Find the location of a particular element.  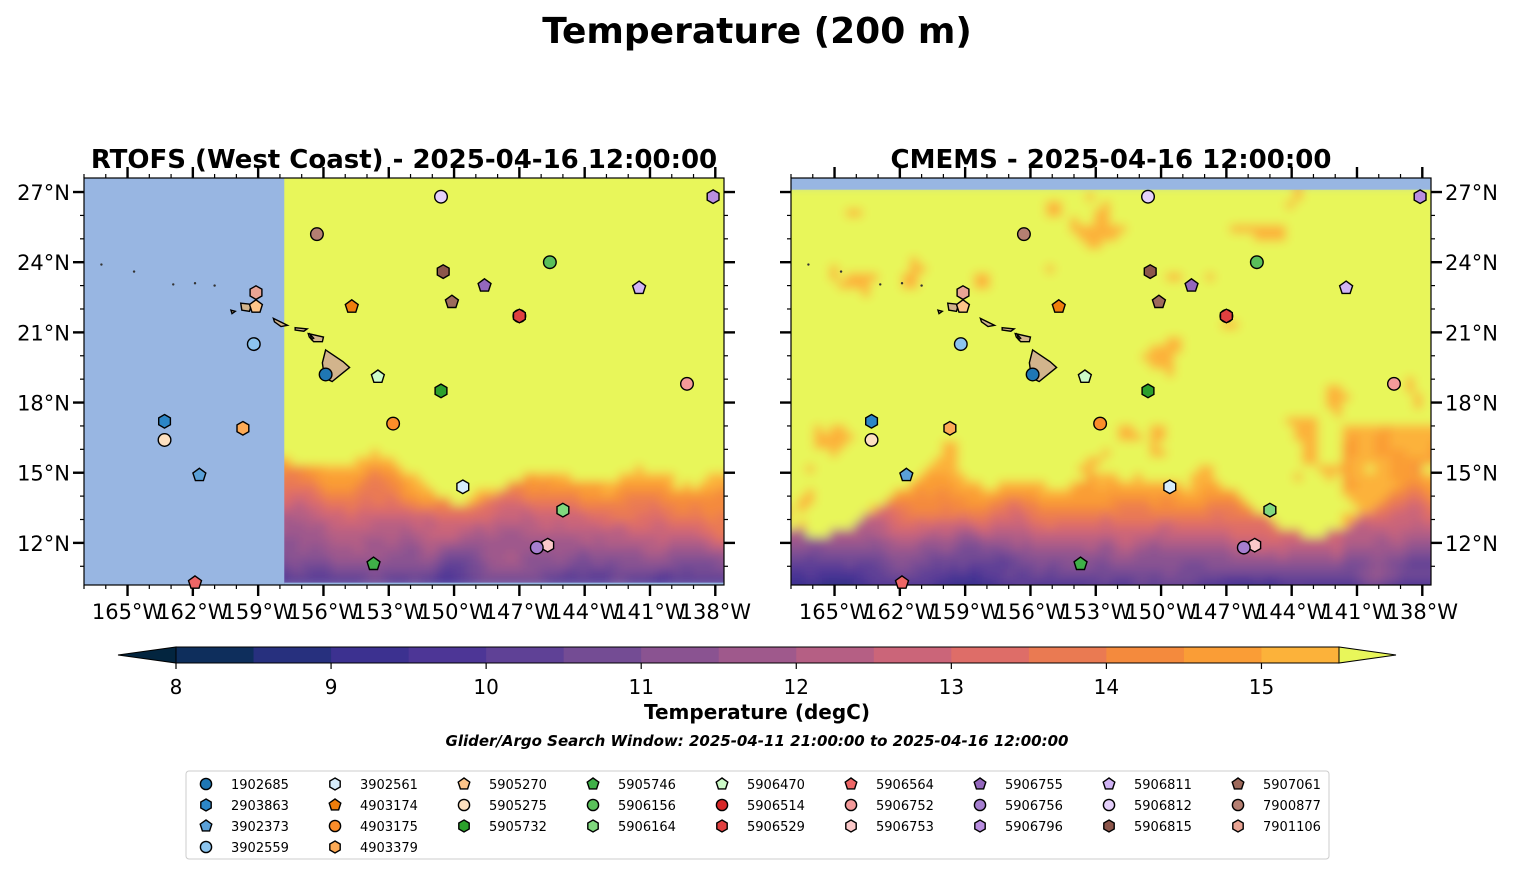

legend-item: 5906753 is located at coordinates (889, 827).